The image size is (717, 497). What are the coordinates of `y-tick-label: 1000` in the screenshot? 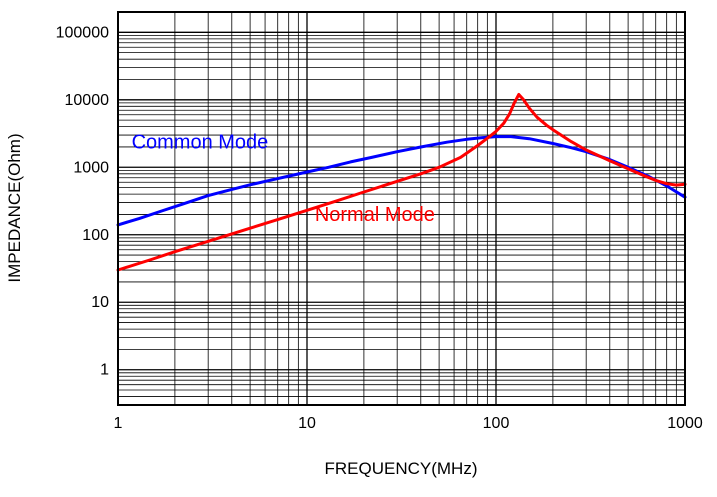 It's located at (91, 167).